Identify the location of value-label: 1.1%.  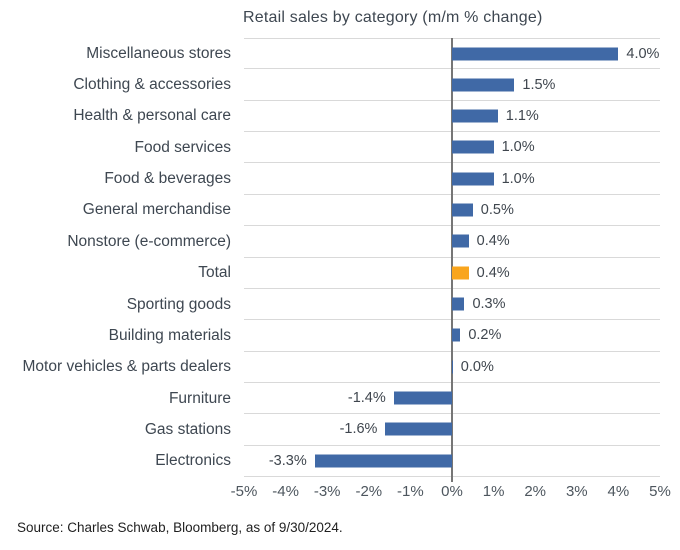
(522, 115).